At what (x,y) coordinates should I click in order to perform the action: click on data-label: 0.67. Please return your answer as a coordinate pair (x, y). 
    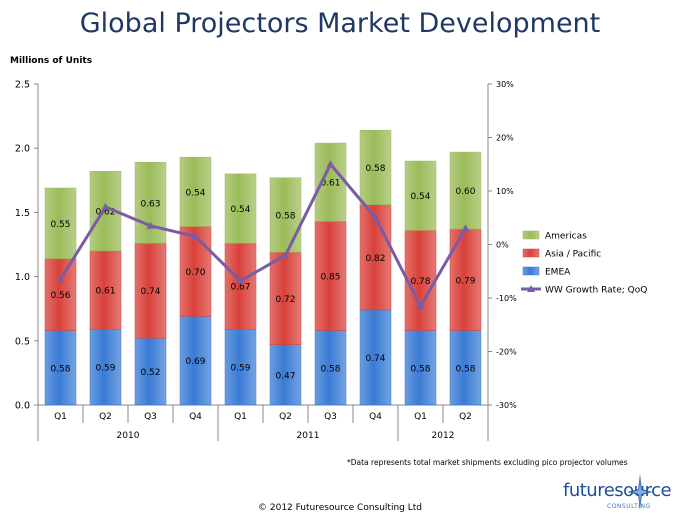
    Looking at the image, I should click on (240, 288).